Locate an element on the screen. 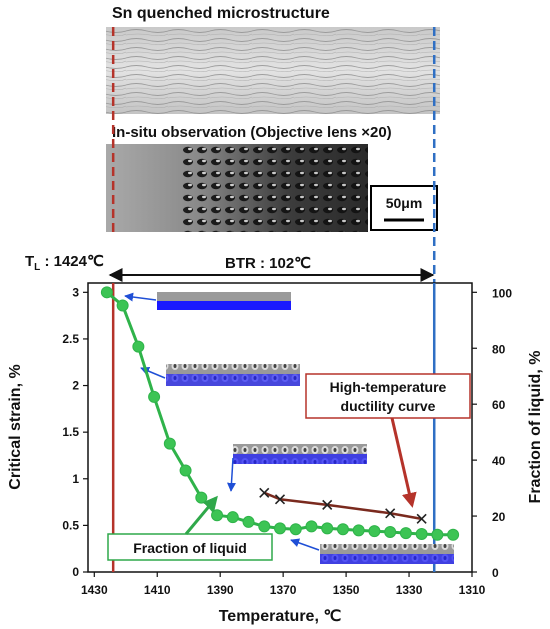  y-left-tick-label: 2.5 is located at coordinates (70, 339).